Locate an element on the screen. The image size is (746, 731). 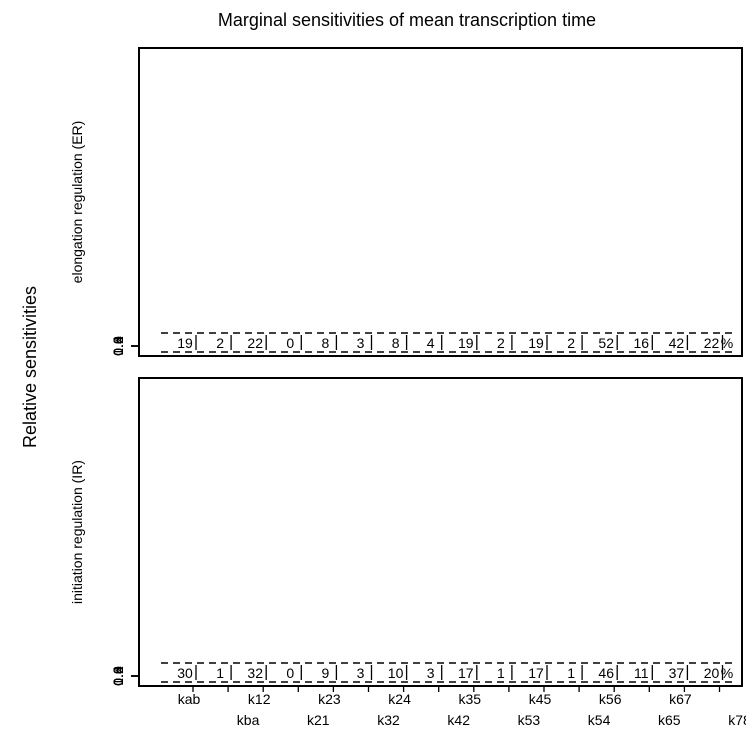
param-k56: 52 is located at coordinates (608, 343).